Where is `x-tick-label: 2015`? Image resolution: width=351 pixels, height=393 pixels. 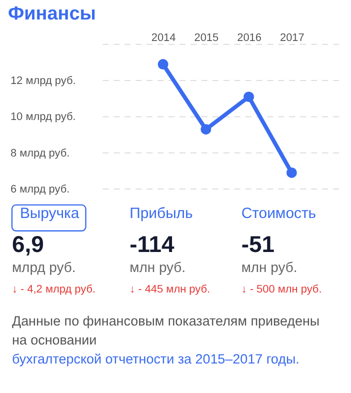 x-tick-label: 2015 is located at coordinates (206, 38).